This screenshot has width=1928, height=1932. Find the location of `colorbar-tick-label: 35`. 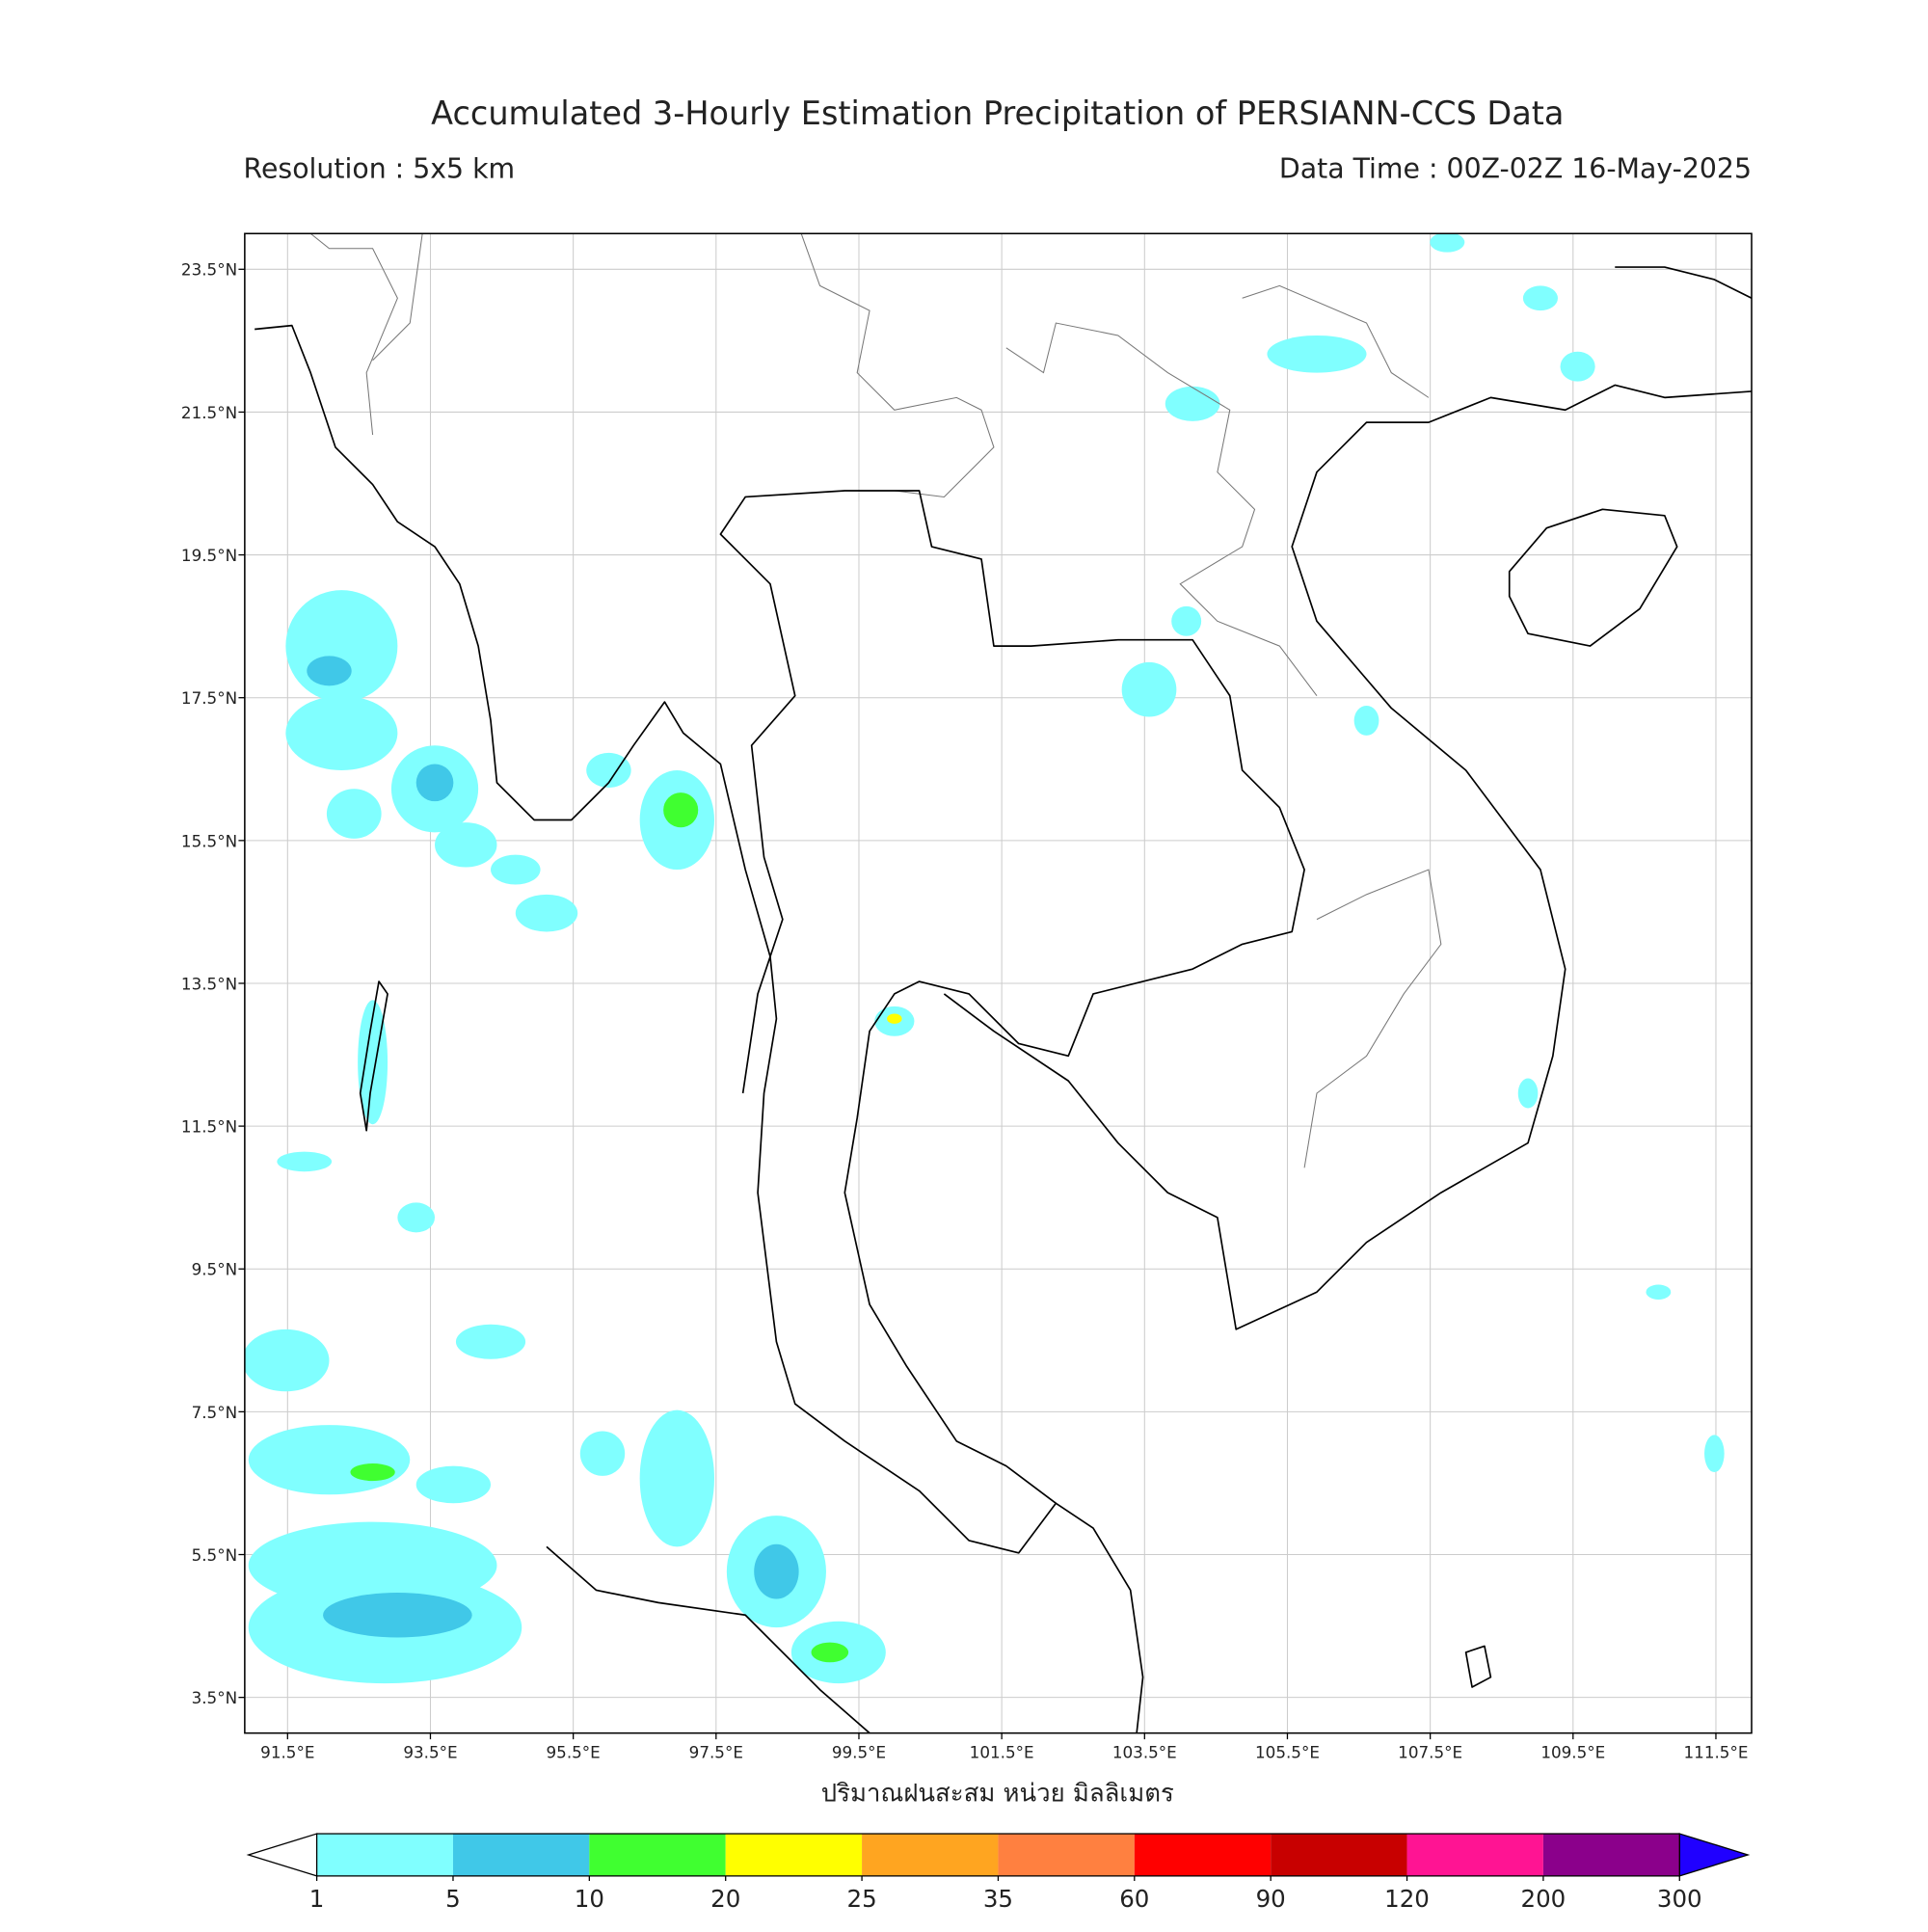

colorbar-tick-label: 35 is located at coordinates (998, 1899).